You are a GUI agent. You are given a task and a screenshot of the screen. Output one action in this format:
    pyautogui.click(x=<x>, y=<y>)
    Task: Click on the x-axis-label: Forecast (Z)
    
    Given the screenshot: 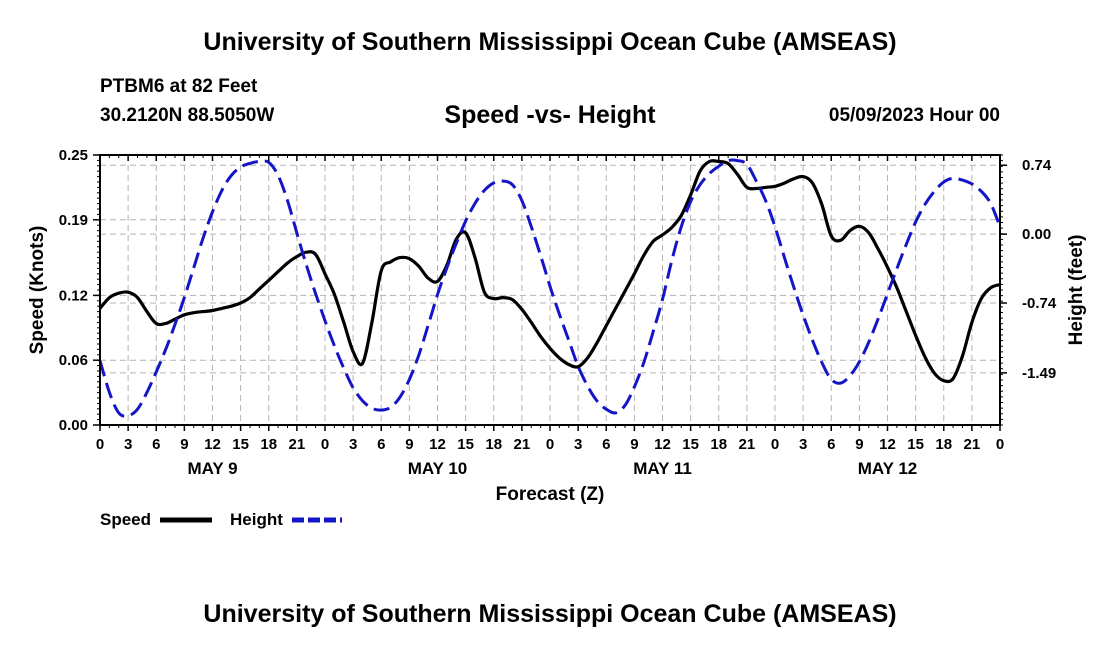 What is the action you would take?
    pyautogui.click(x=550, y=494)
    